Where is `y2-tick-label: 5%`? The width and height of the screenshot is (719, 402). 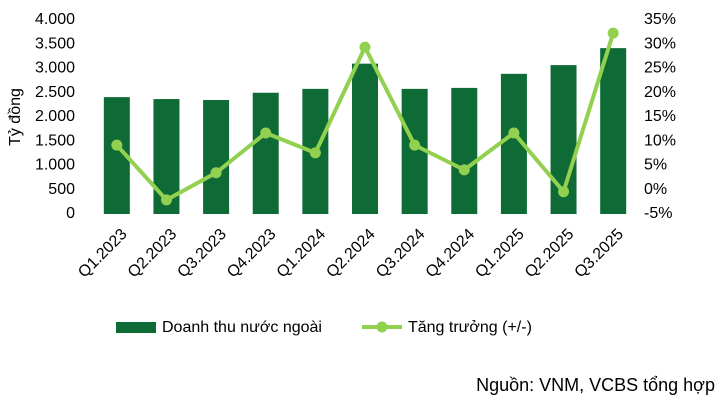 y2-tick-label: 5% is located at coordinates (655, 165).